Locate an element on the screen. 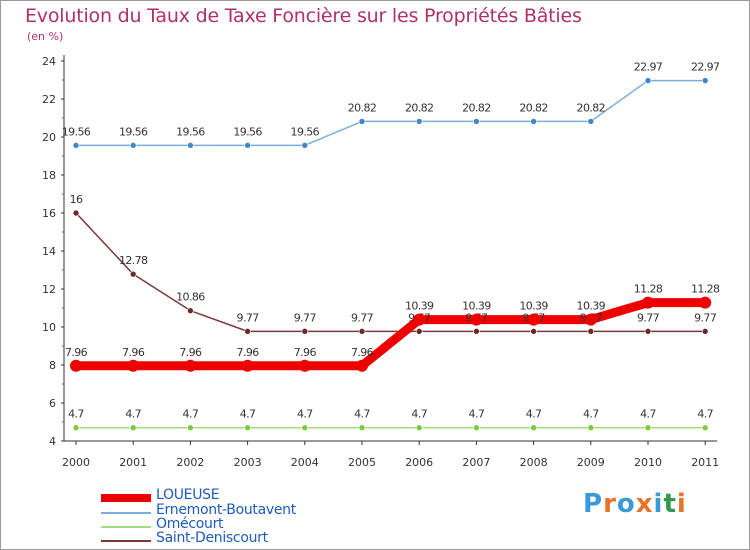 This screenshot has height=550, width=750. x-tick-label: 2007 is located at coordinates (476, 462).